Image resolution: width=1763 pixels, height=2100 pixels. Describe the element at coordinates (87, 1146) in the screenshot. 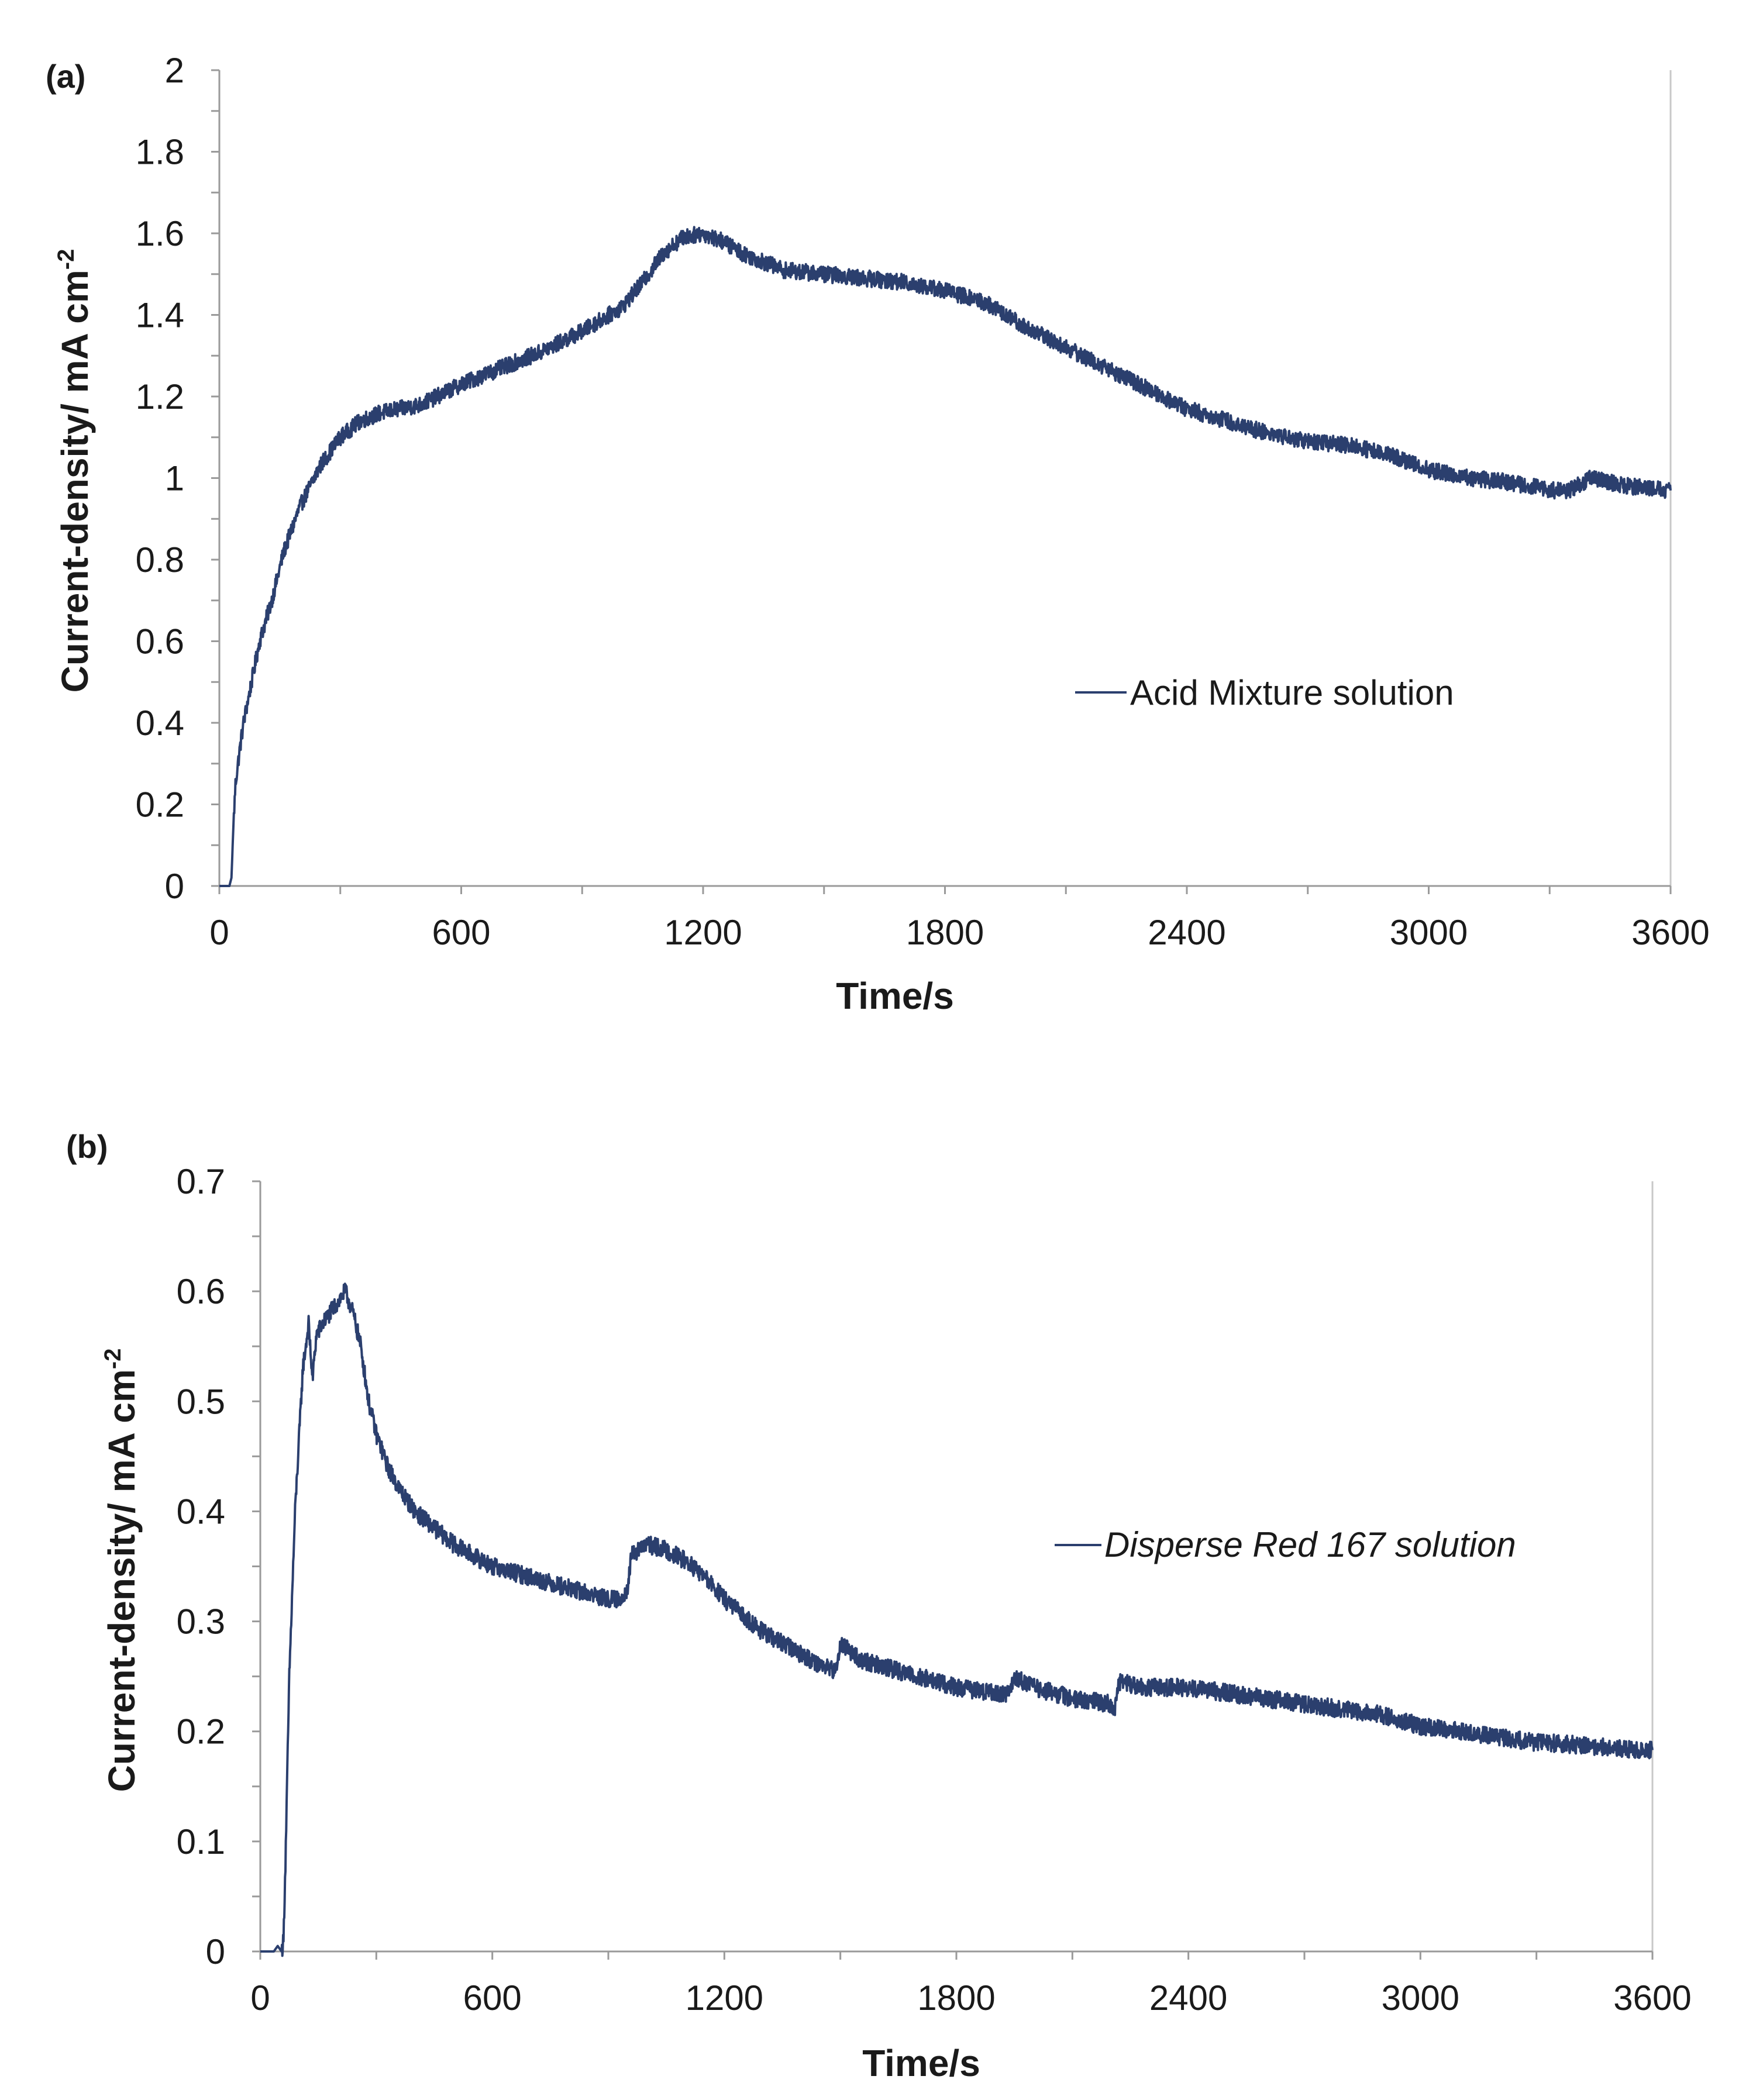

I see `panel-label: (b)` at that location.